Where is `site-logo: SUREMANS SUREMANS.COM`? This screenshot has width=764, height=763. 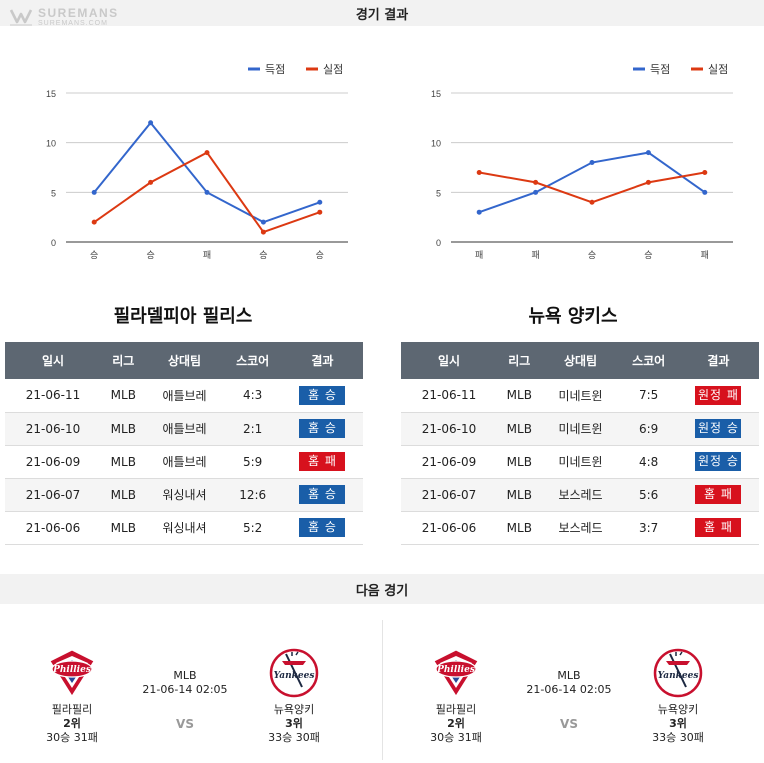 site-logo: SUREMANS SUREMANS.COM is located at coordinates (63, 17).